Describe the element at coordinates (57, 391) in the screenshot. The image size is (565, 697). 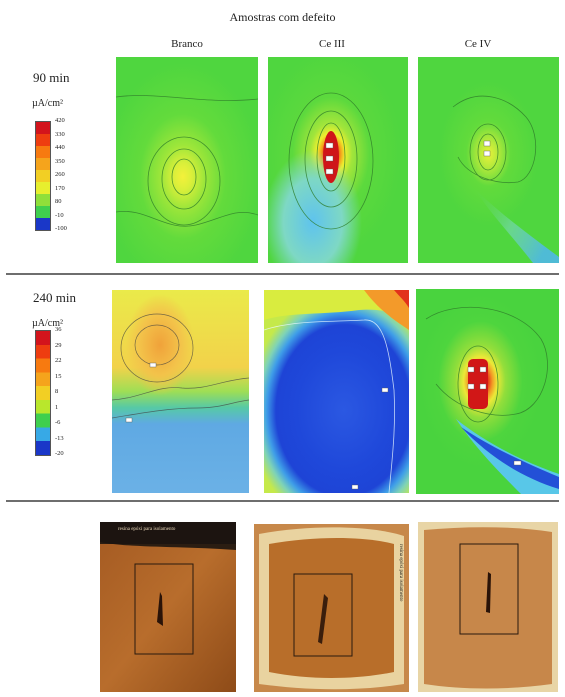
I see `tick-label: 8` at that location.